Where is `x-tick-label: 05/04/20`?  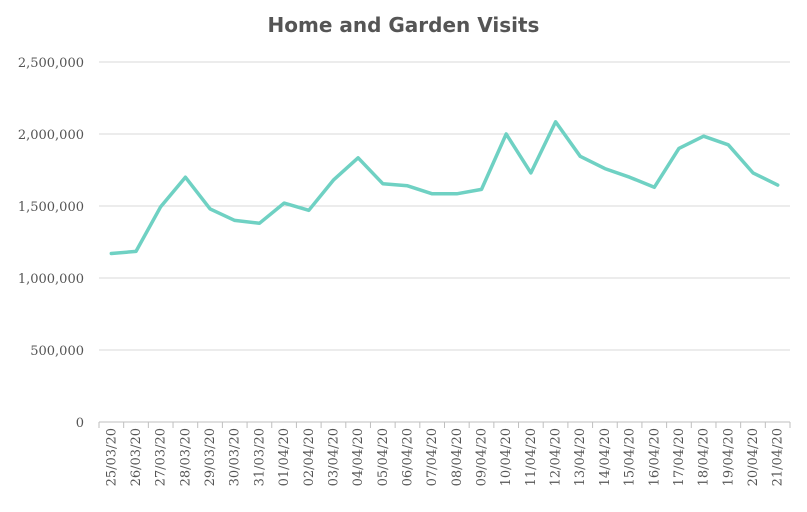
x-tick-label: 05/04/20 is located at coordinates (383, 457).